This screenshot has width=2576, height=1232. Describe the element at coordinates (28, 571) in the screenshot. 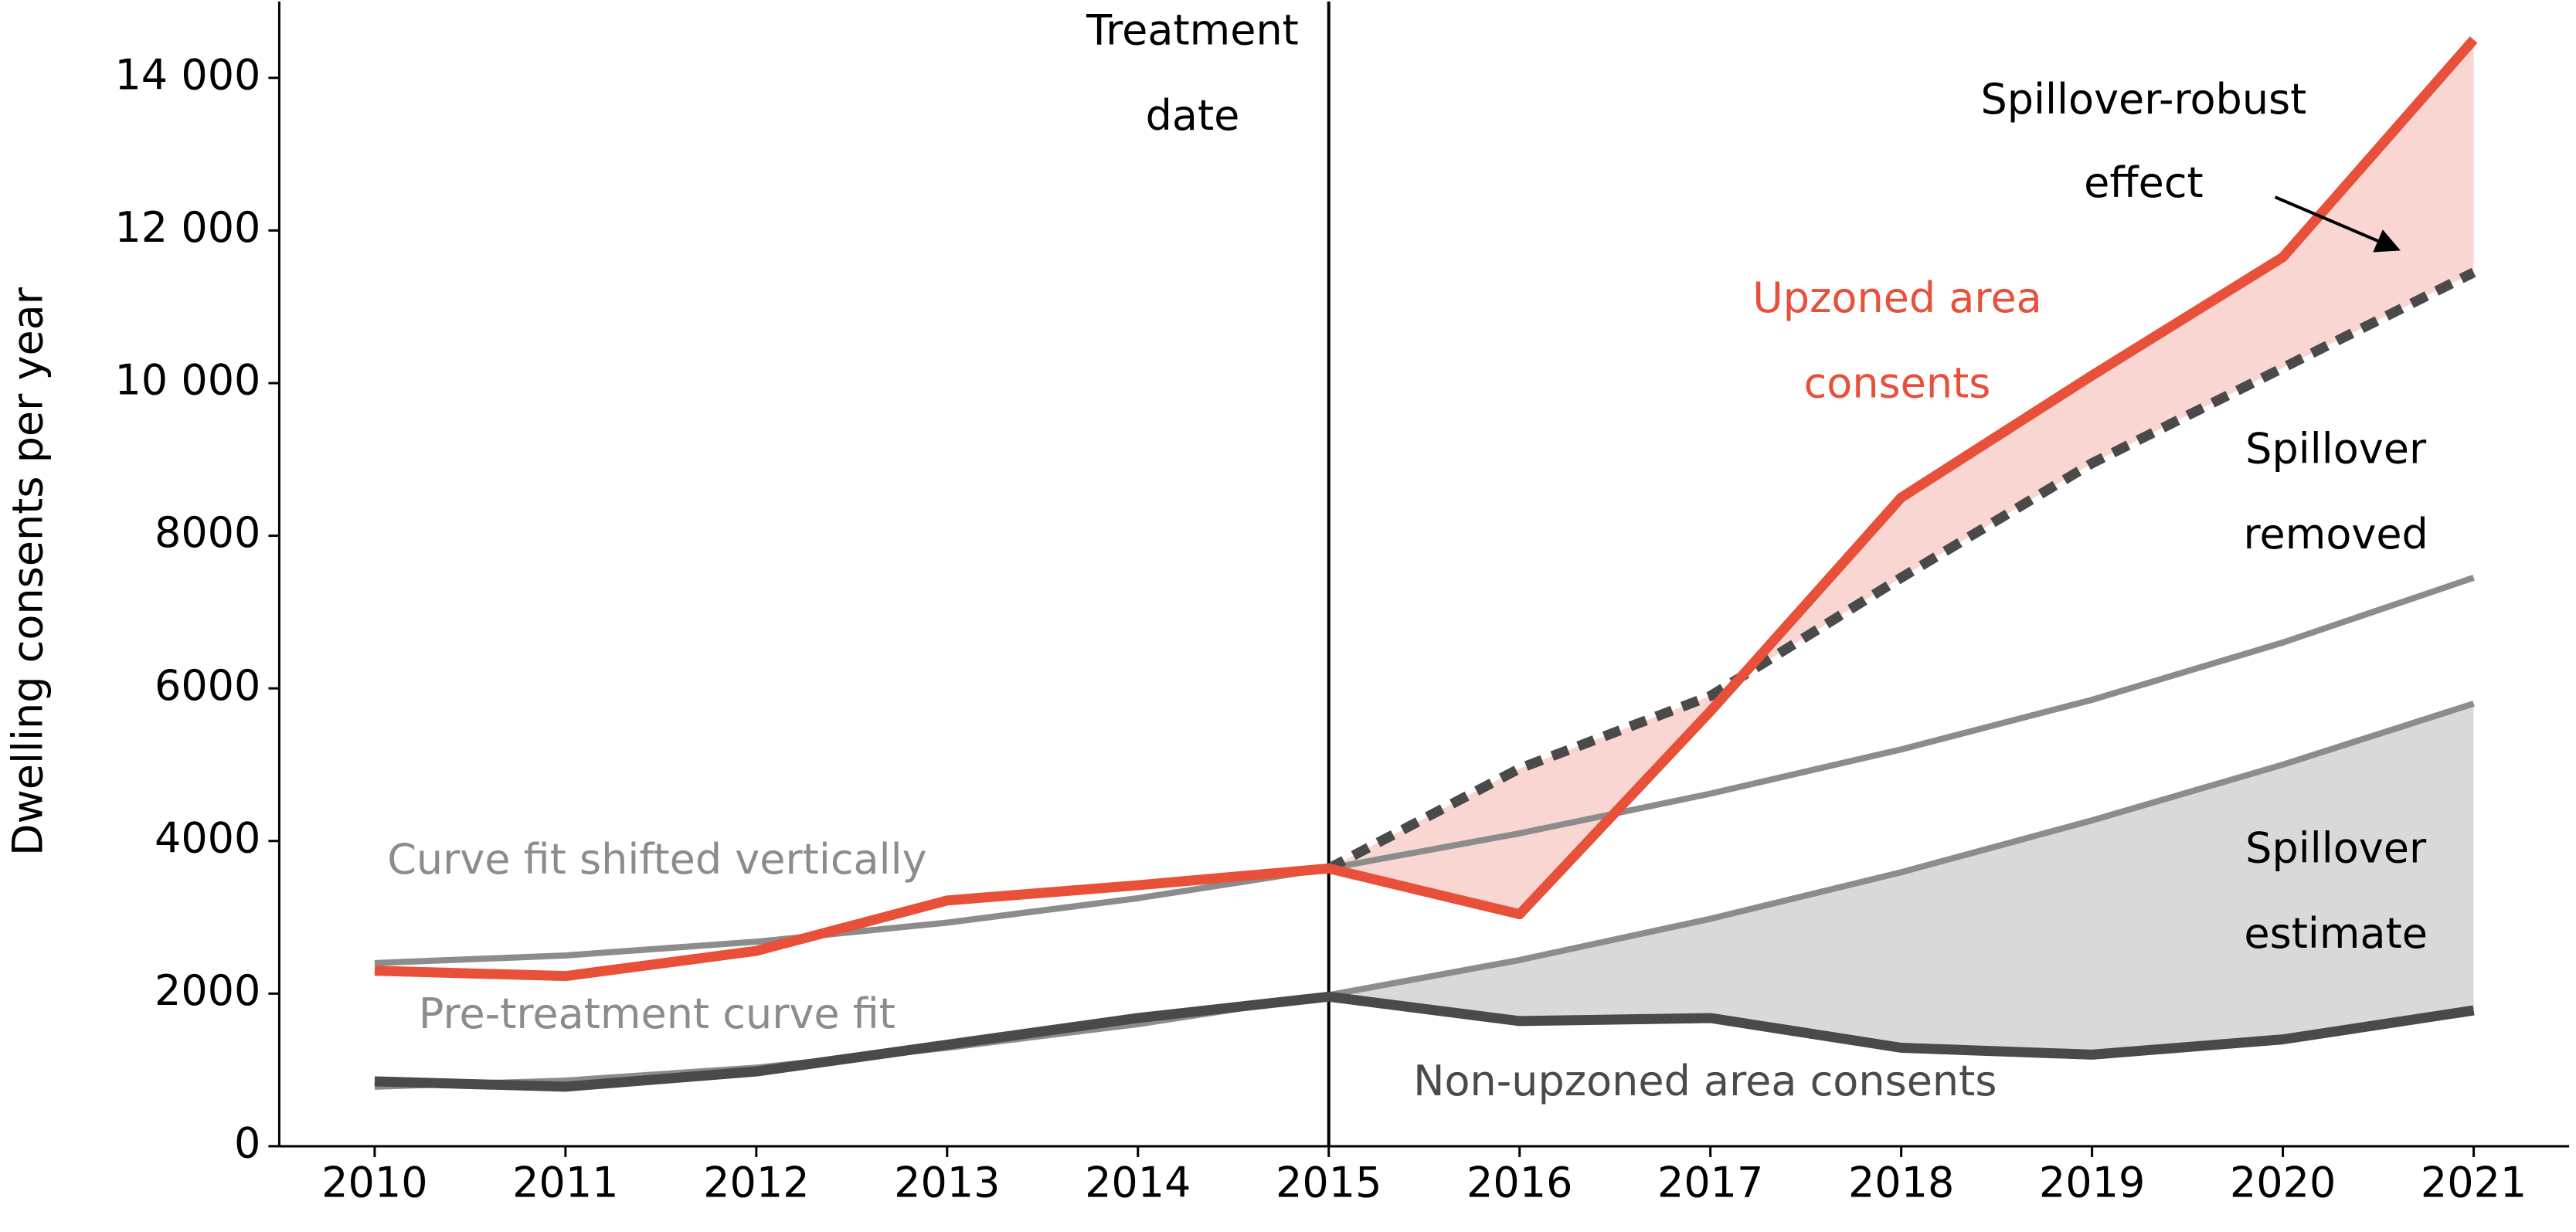

I see `y-axis-label: Dwelling consents per year` at that location.